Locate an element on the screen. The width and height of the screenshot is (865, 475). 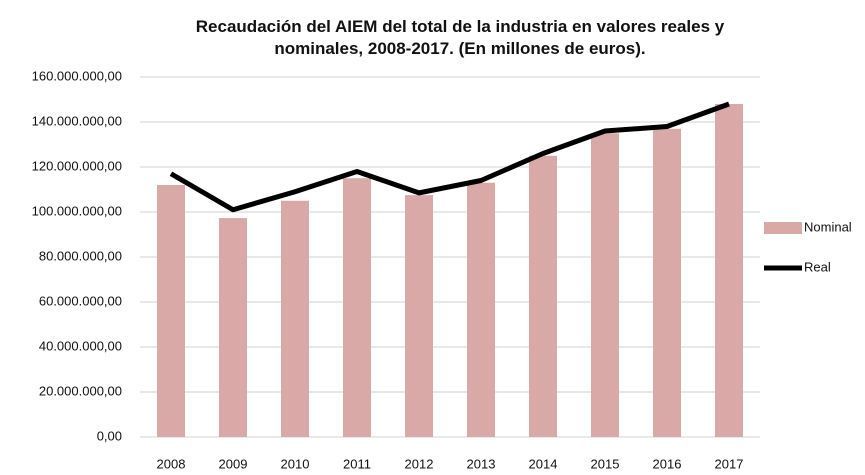
y-tick-label: 80.000.000,00 is located at coordinates (80, 255).